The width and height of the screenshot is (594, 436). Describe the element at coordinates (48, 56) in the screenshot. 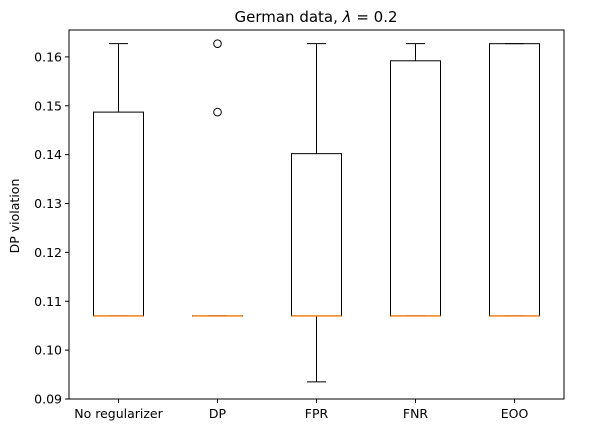

I see `y-tick-label: 0.16` at that location.